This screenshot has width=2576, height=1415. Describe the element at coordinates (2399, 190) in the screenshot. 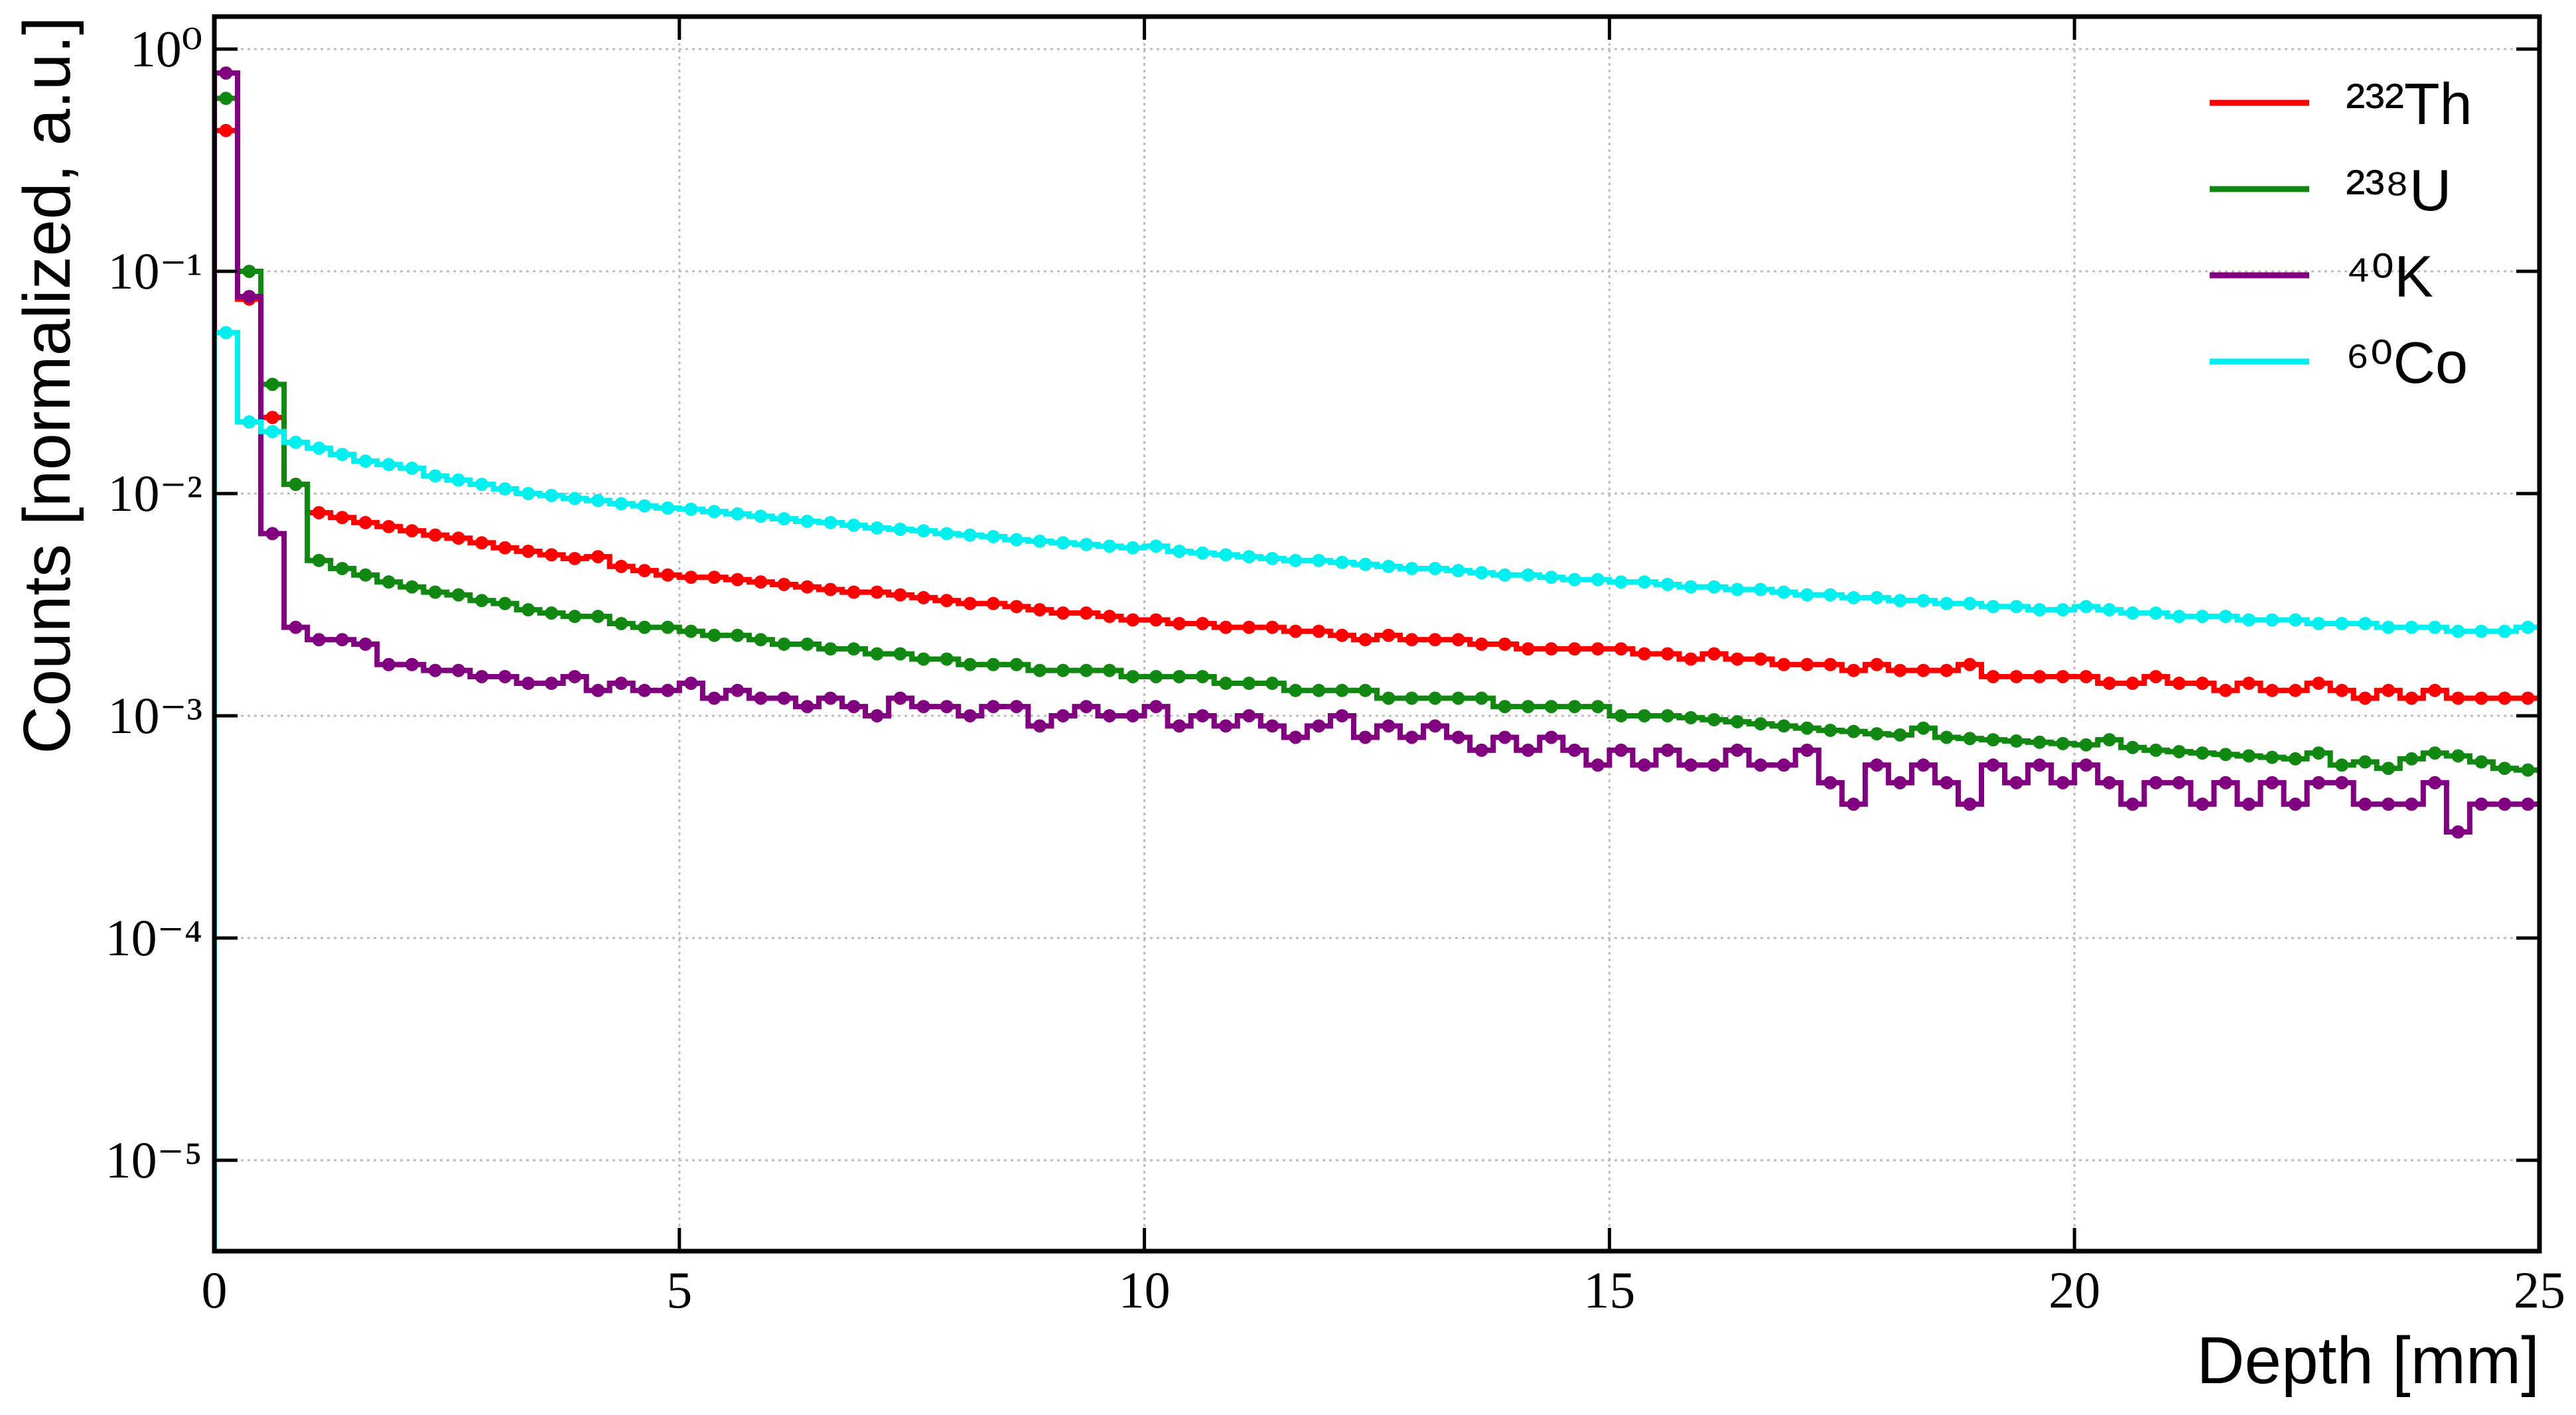

I see `legend-label: ²³⁸U` at that location.